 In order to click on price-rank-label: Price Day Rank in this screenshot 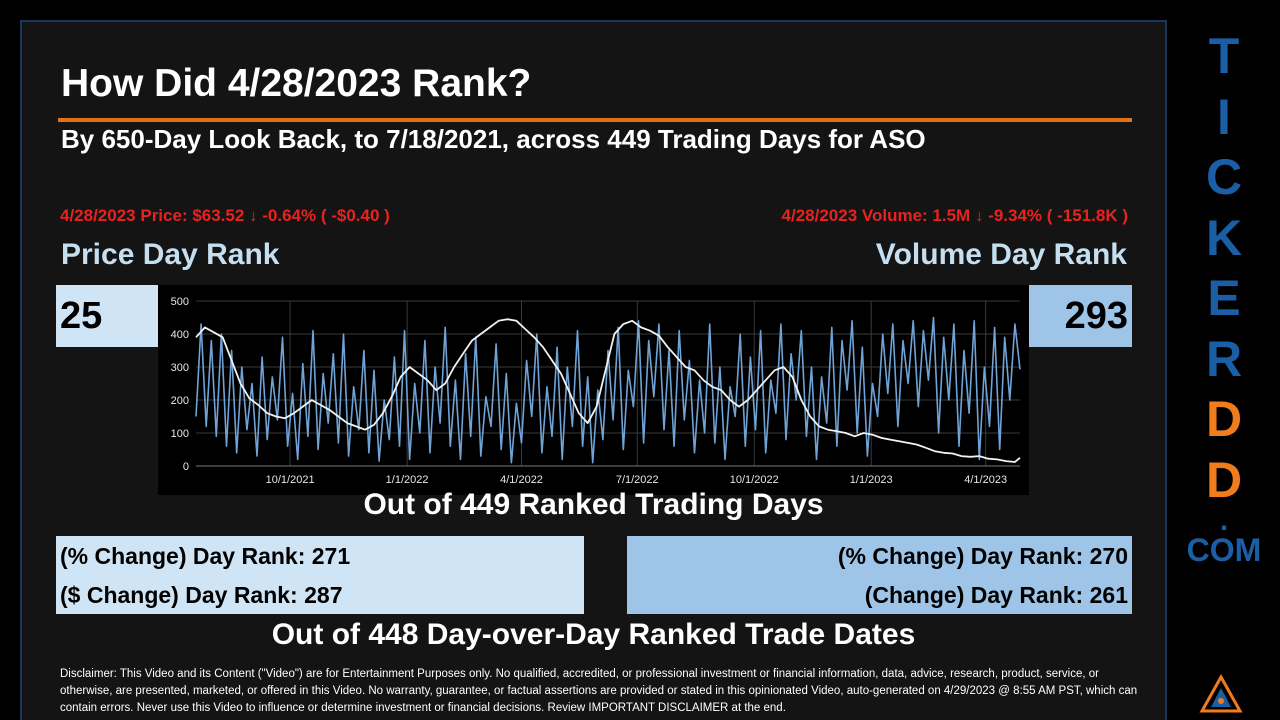, I will do `click(170, 254)`.